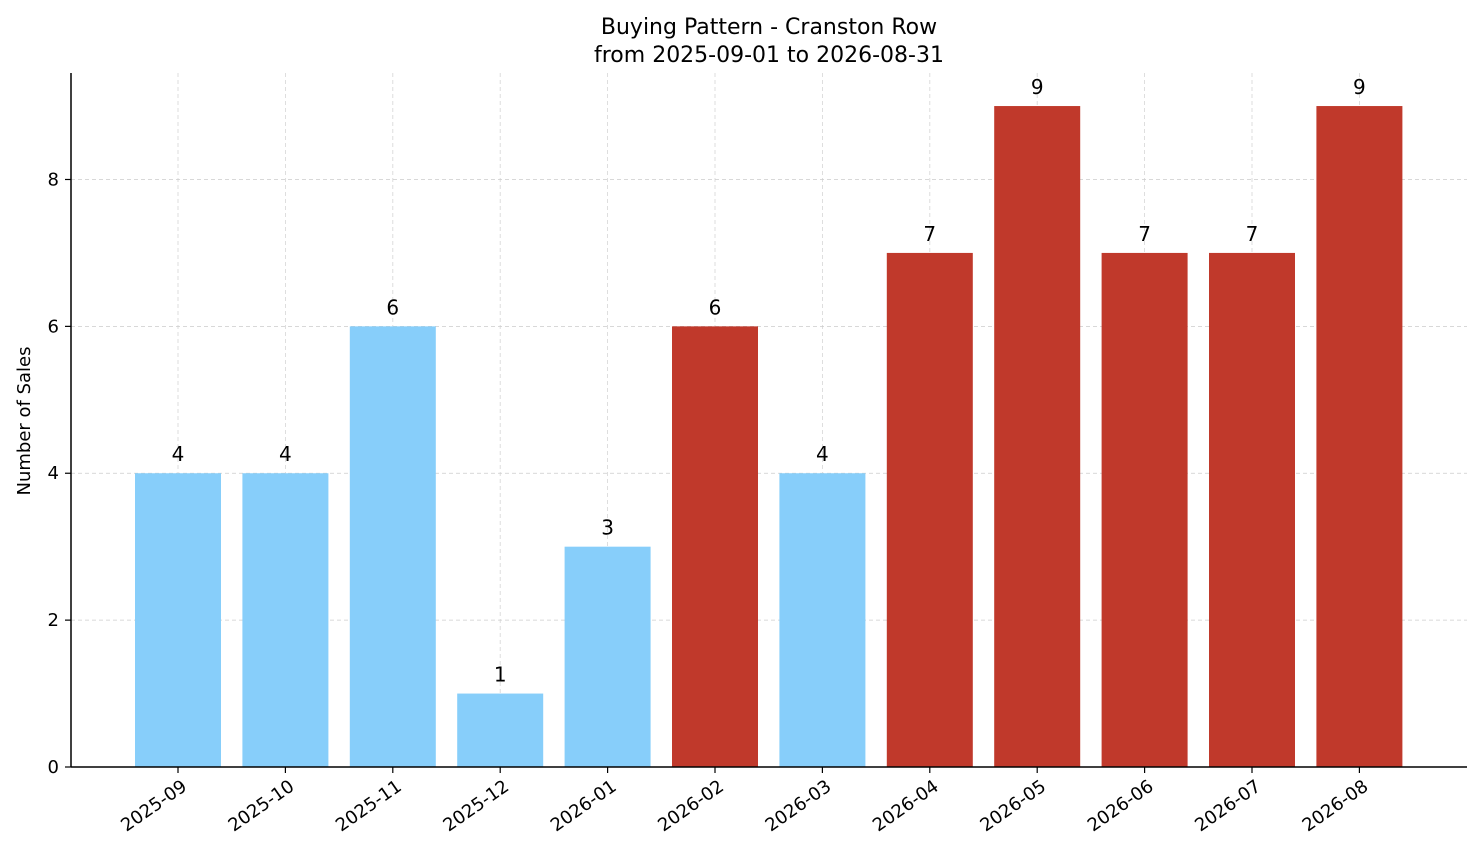 The width and height of the screenshot is (1481, 863). Describe the element at coordinates (53, 767) in the screenshot. I see `y-tick-label: 0` at that location.